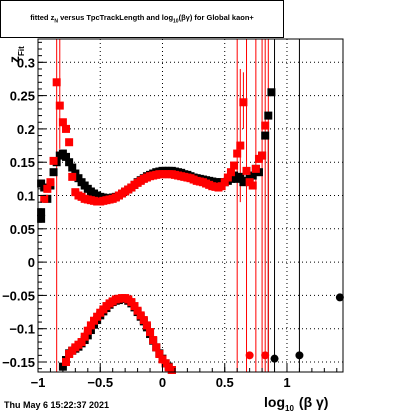 The height and width of the screenshot is (414, 400). I want to click on y-tick-label: 0, so click(31, 262).